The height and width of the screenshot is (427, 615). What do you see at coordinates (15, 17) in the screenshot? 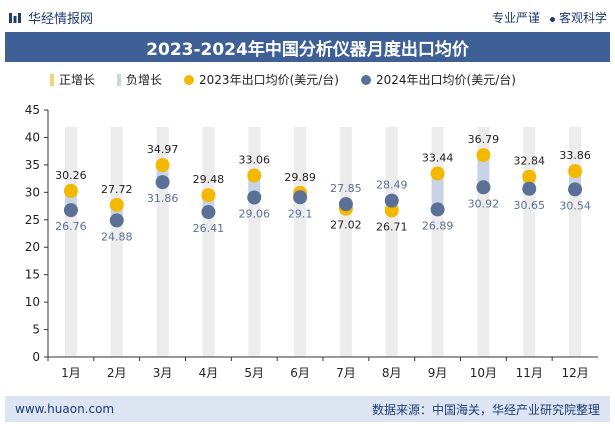
I see `brand-logo-icon` at bounding box center [15, 17].